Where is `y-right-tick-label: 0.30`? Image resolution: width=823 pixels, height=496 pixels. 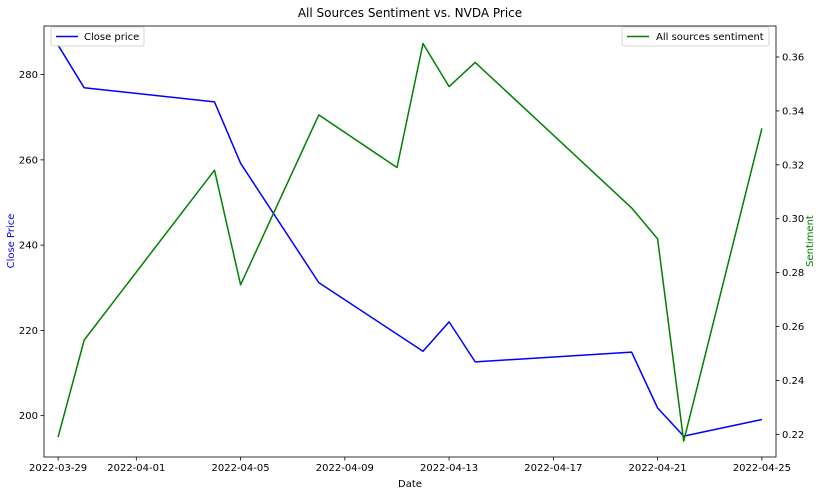
y-right-tick-label: 0.30 is located at coordinates (793, 219).